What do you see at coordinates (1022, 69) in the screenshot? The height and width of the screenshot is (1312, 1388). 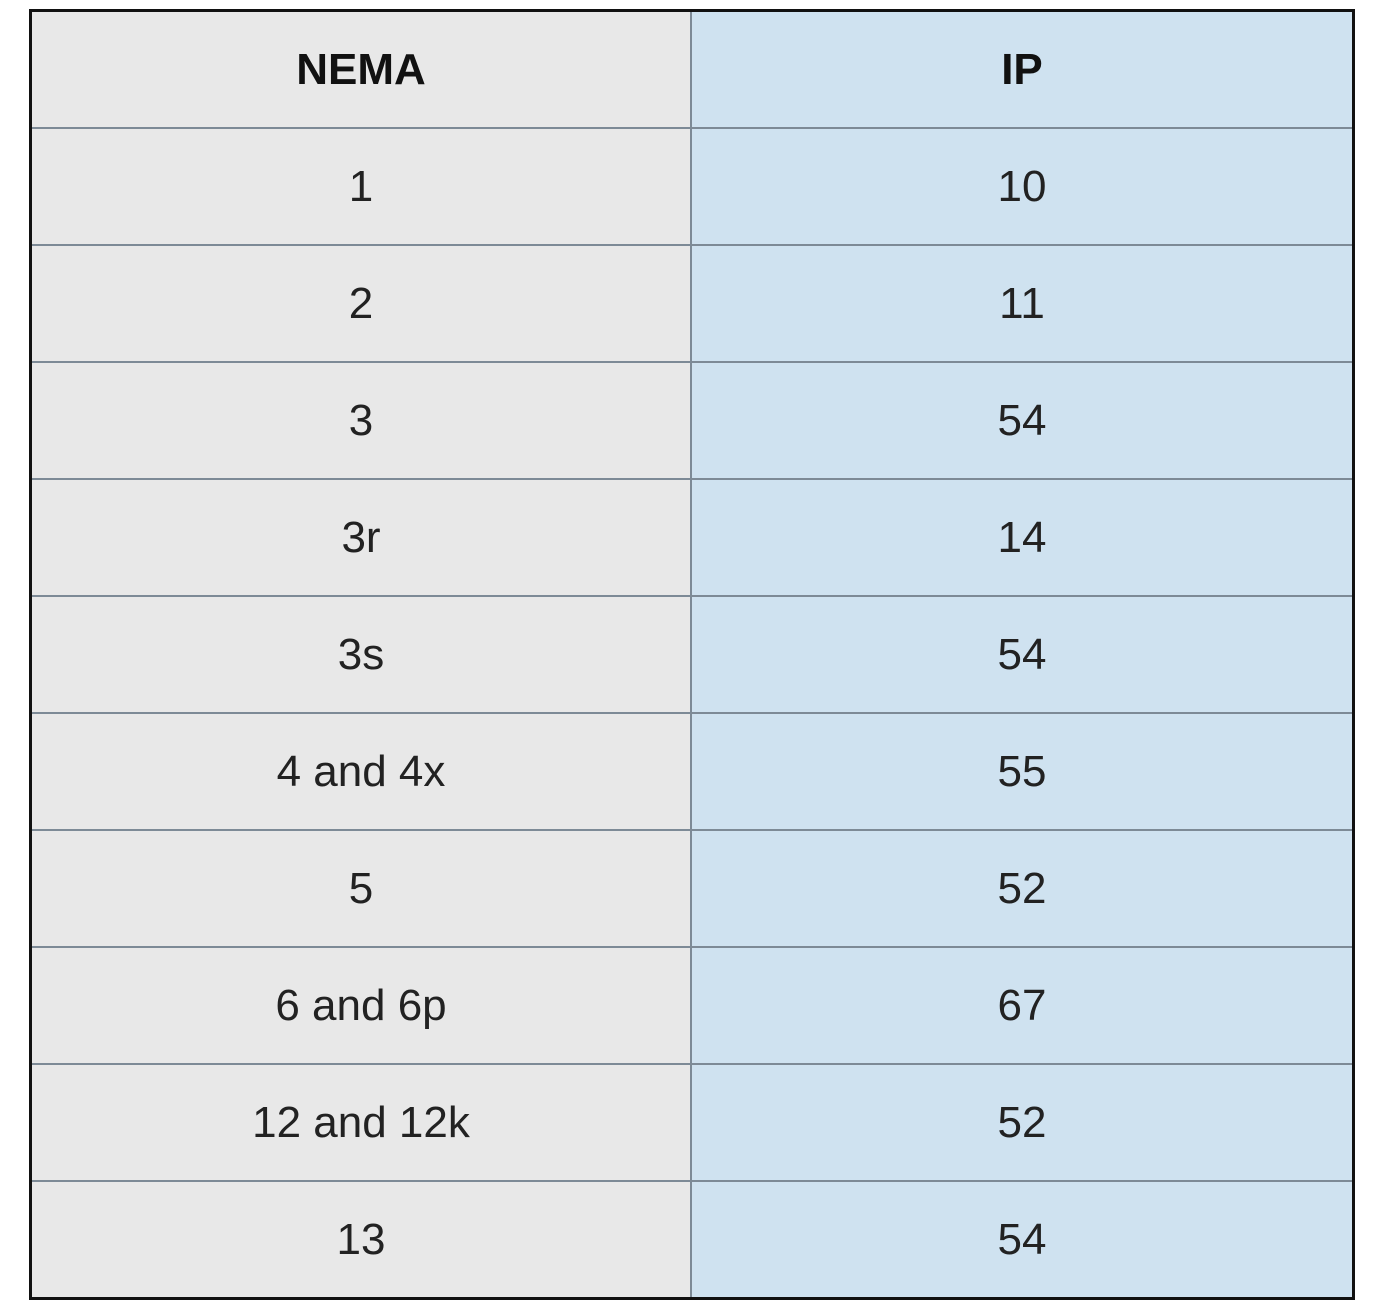 I see `header-cell: IP` at bounding box center [1022, 69].